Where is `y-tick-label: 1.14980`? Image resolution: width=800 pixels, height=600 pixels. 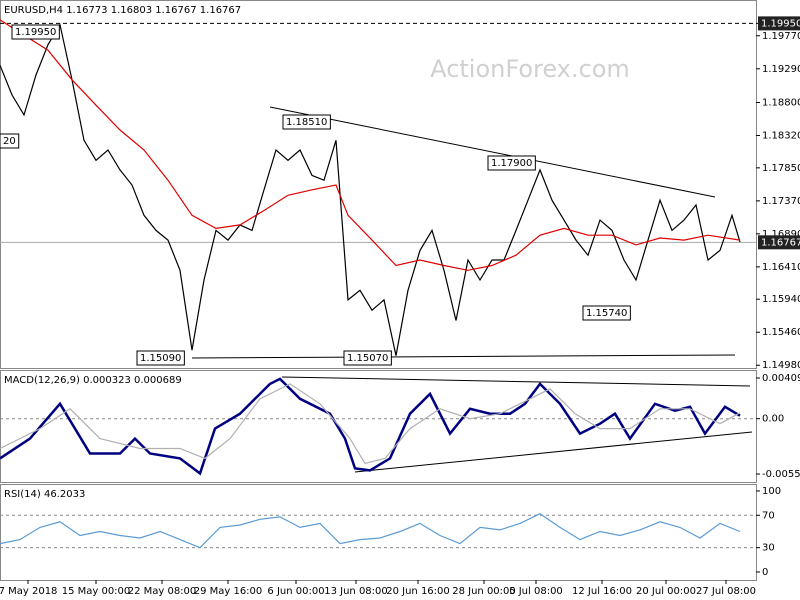
y-tick-label: 1.14980 is located at coordinates (781, 365).